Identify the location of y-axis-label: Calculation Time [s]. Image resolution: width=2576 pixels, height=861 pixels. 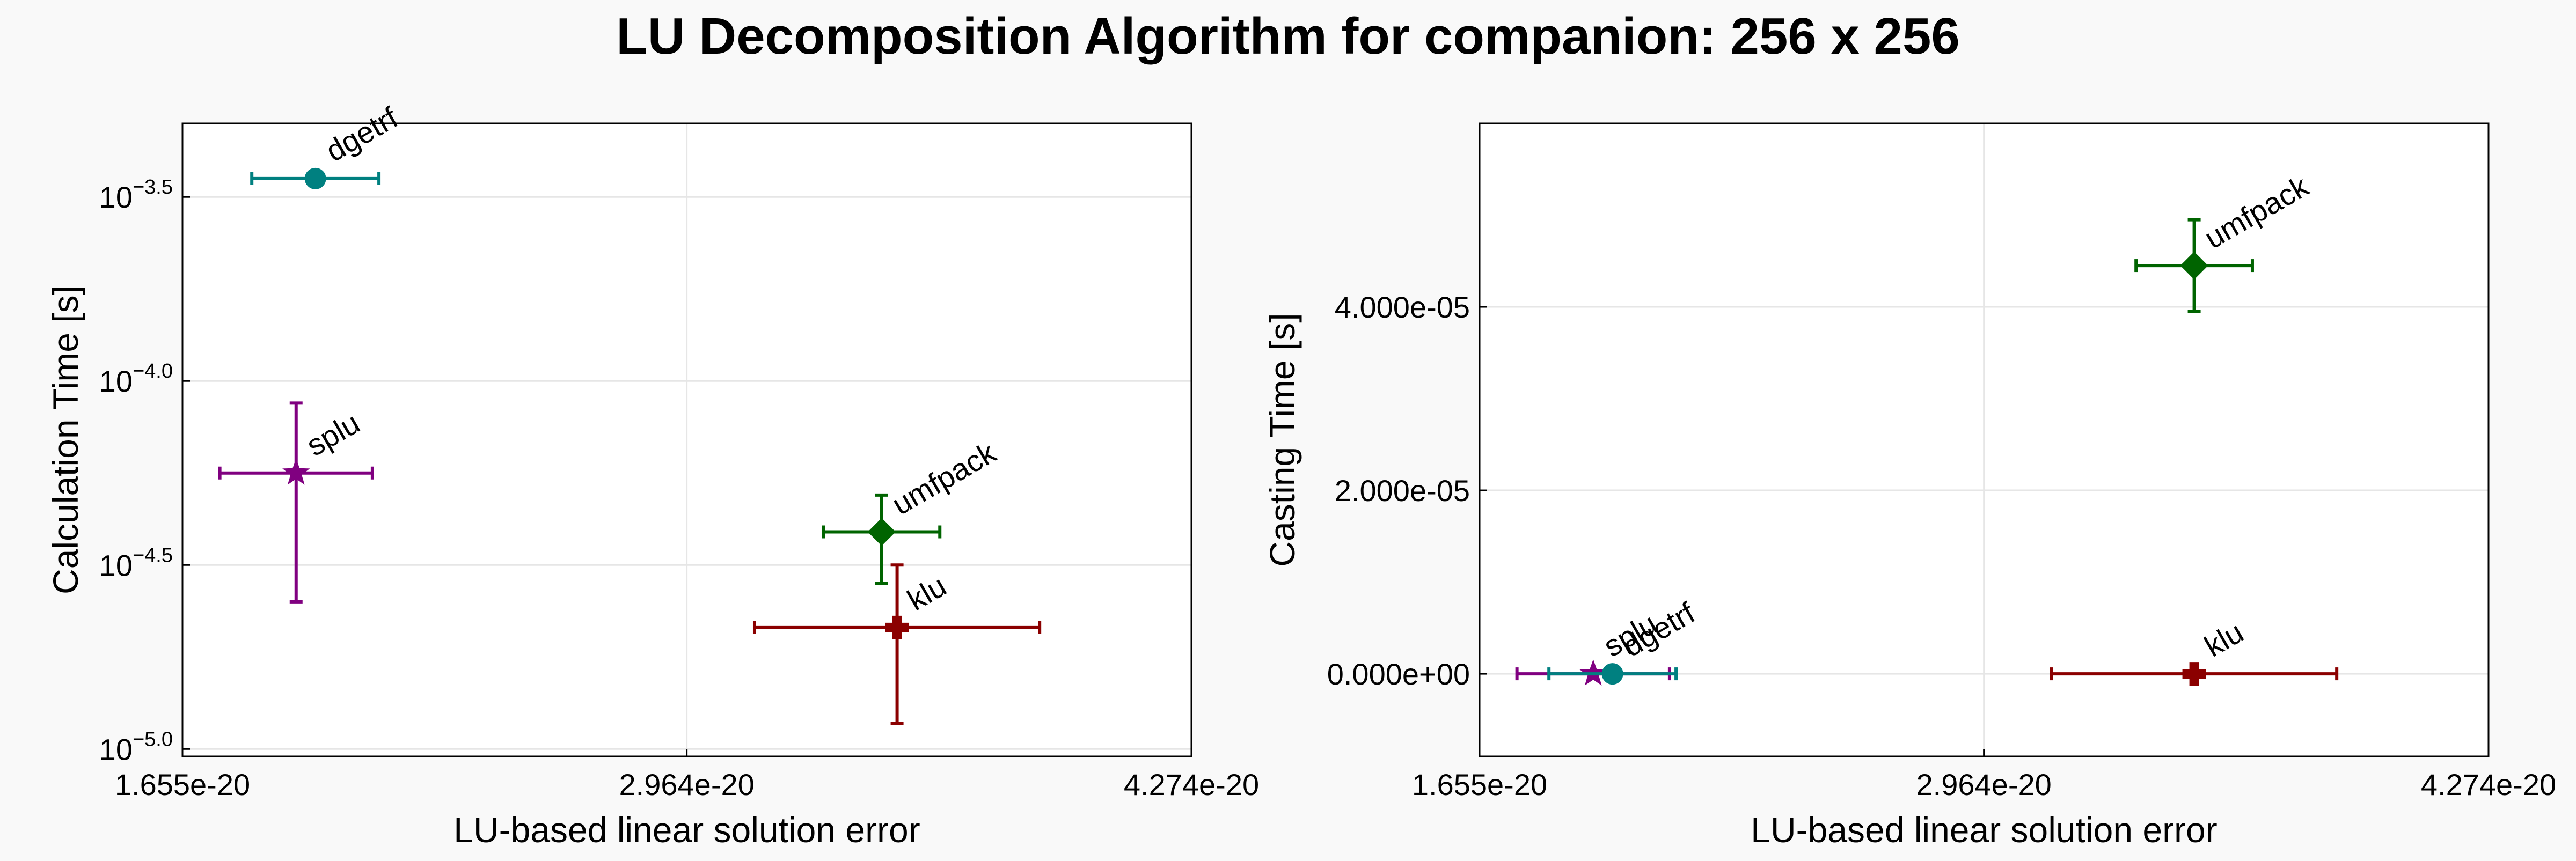
(65, 439).